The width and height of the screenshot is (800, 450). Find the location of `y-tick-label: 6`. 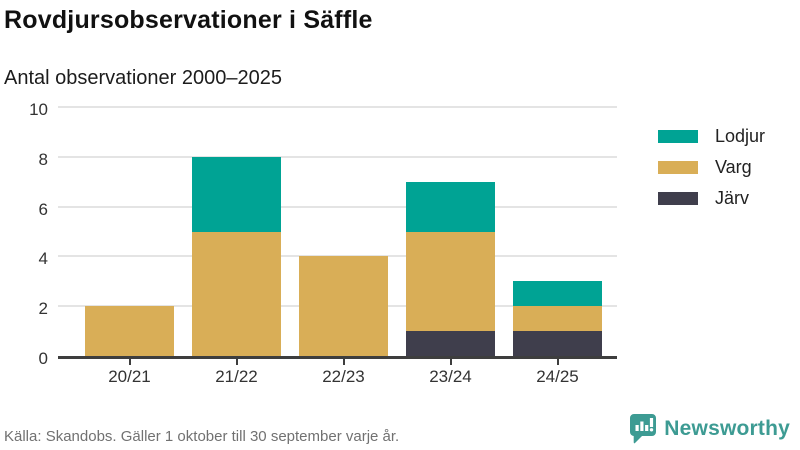

y-tick-label: 6 is located at coordinates (43, 209).